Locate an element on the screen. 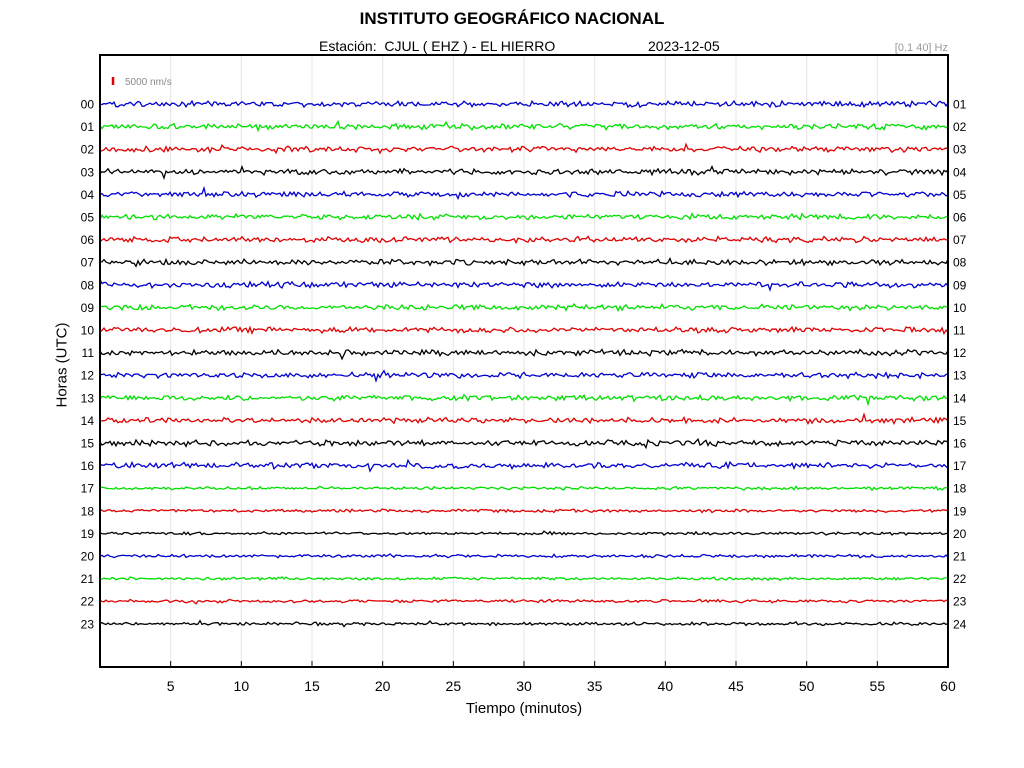  chart-title: INSTITUTO GEOGRÁFICO NACIONAL is located at coordinates (512, 18).